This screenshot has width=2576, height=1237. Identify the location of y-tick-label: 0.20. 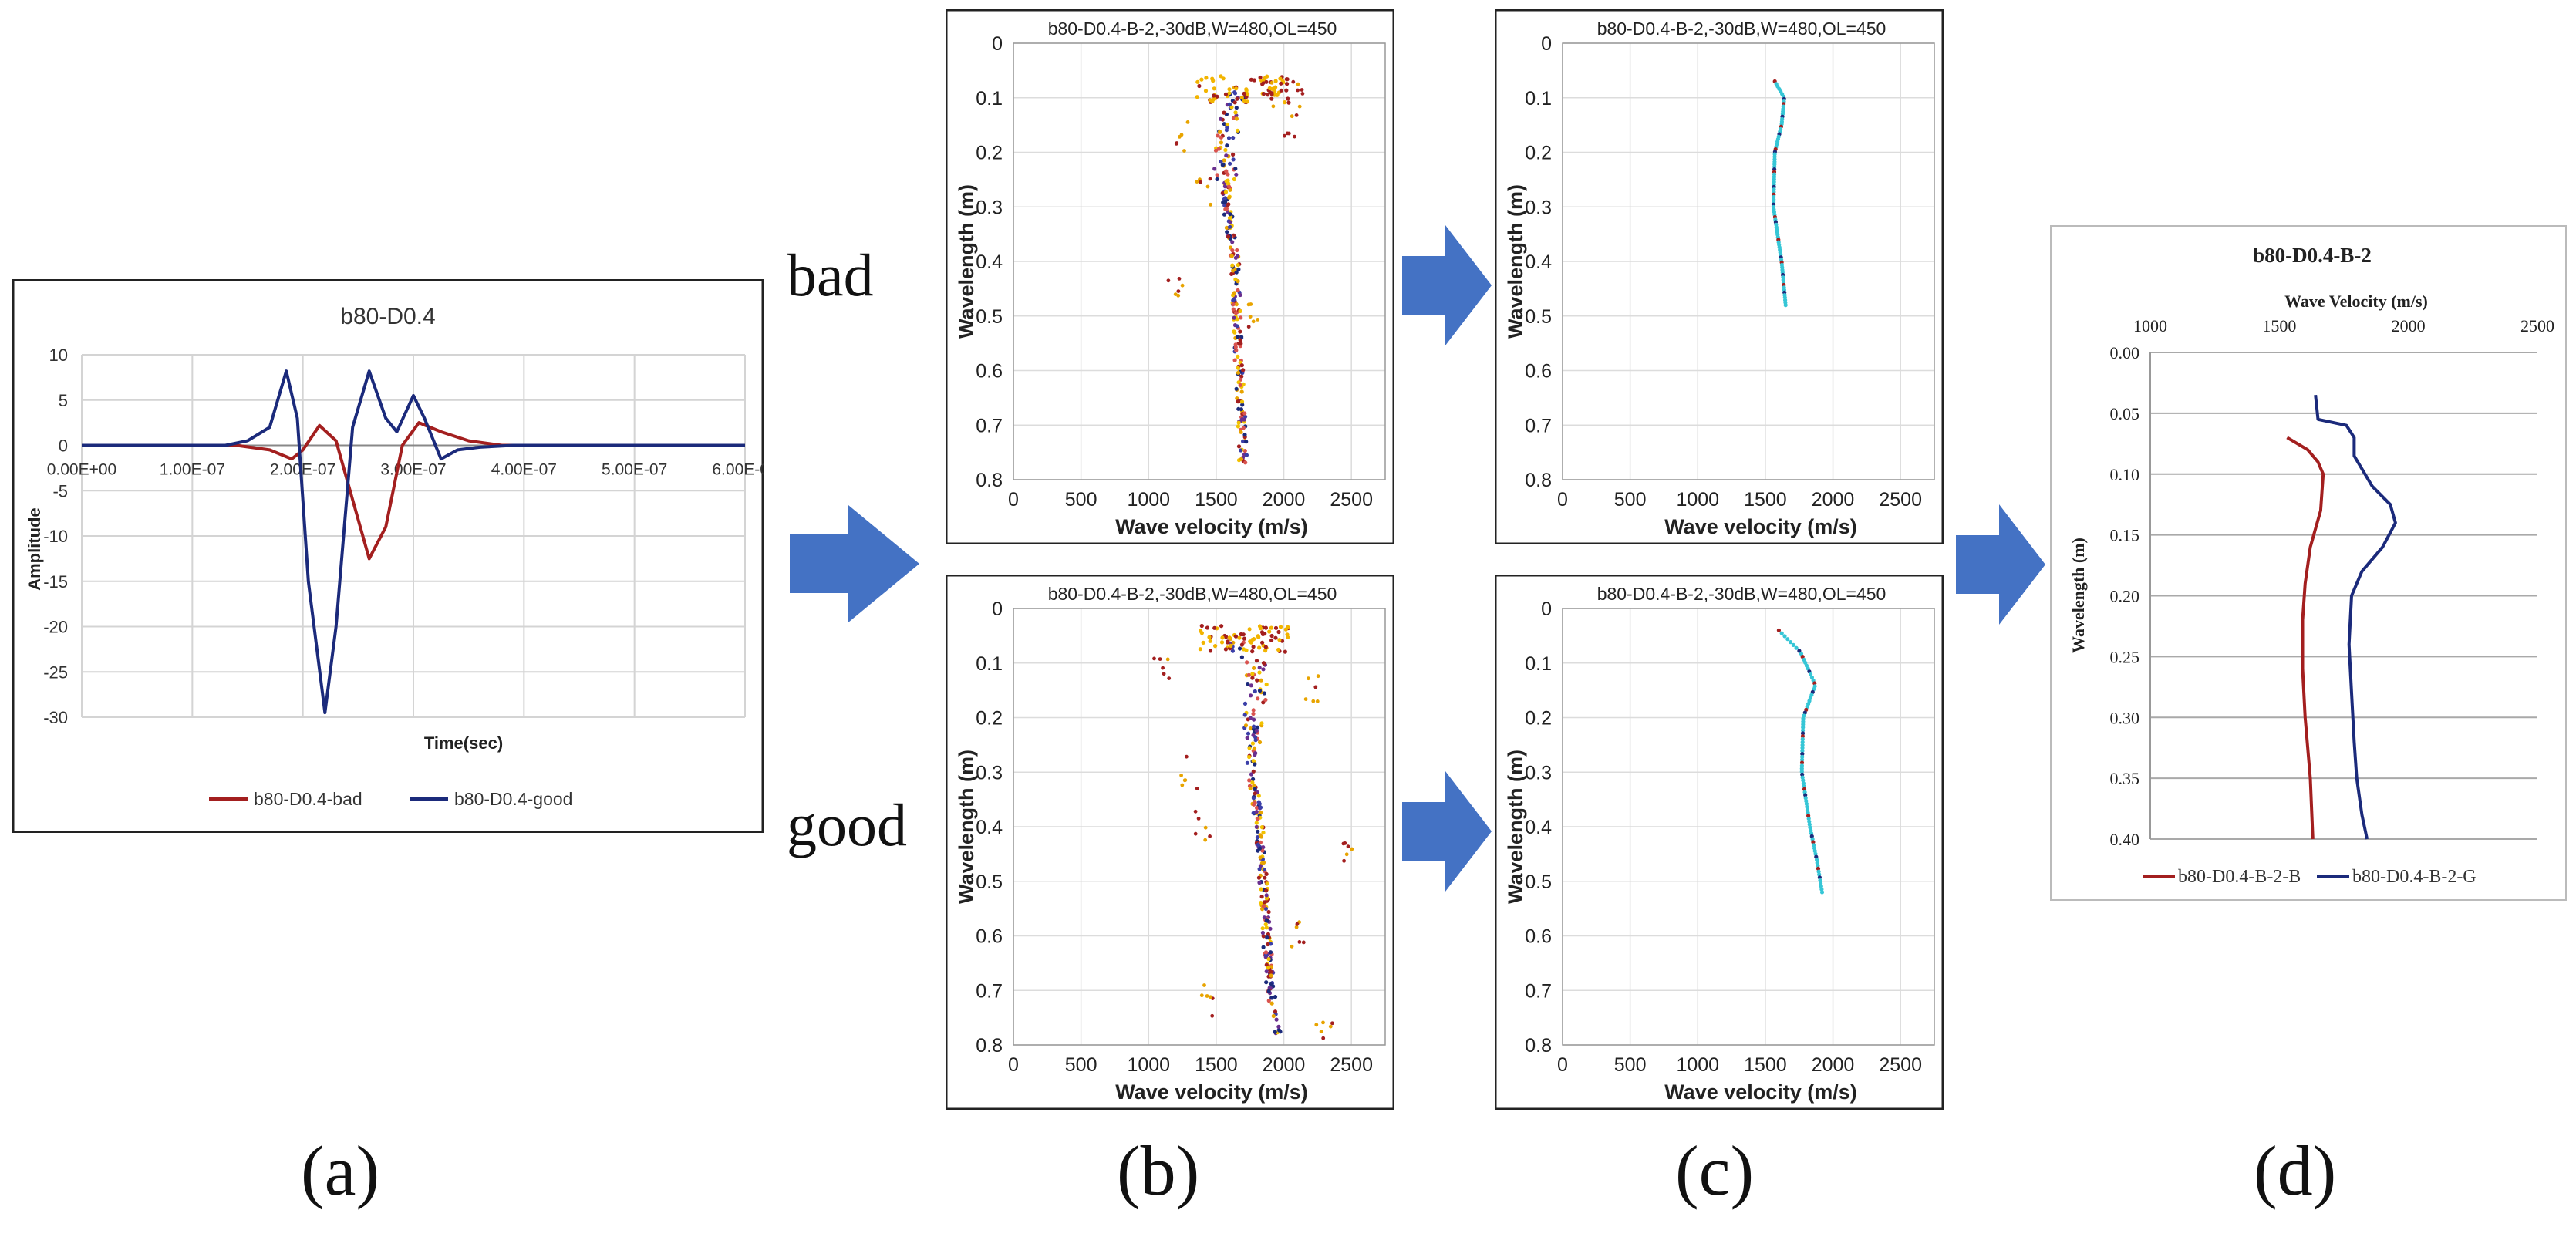
(2125, 596).